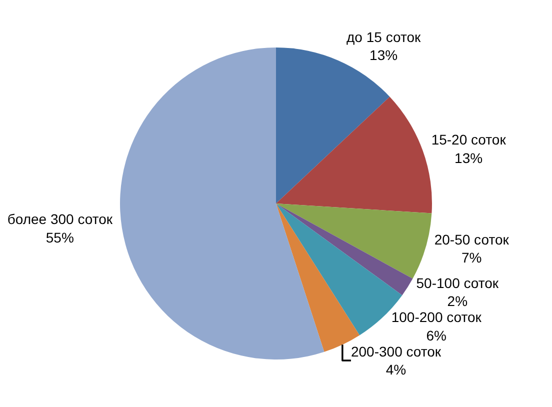  Describe the element at coordinates (60, 237) in the screenshot. I see `data-label: 55%` at that location.